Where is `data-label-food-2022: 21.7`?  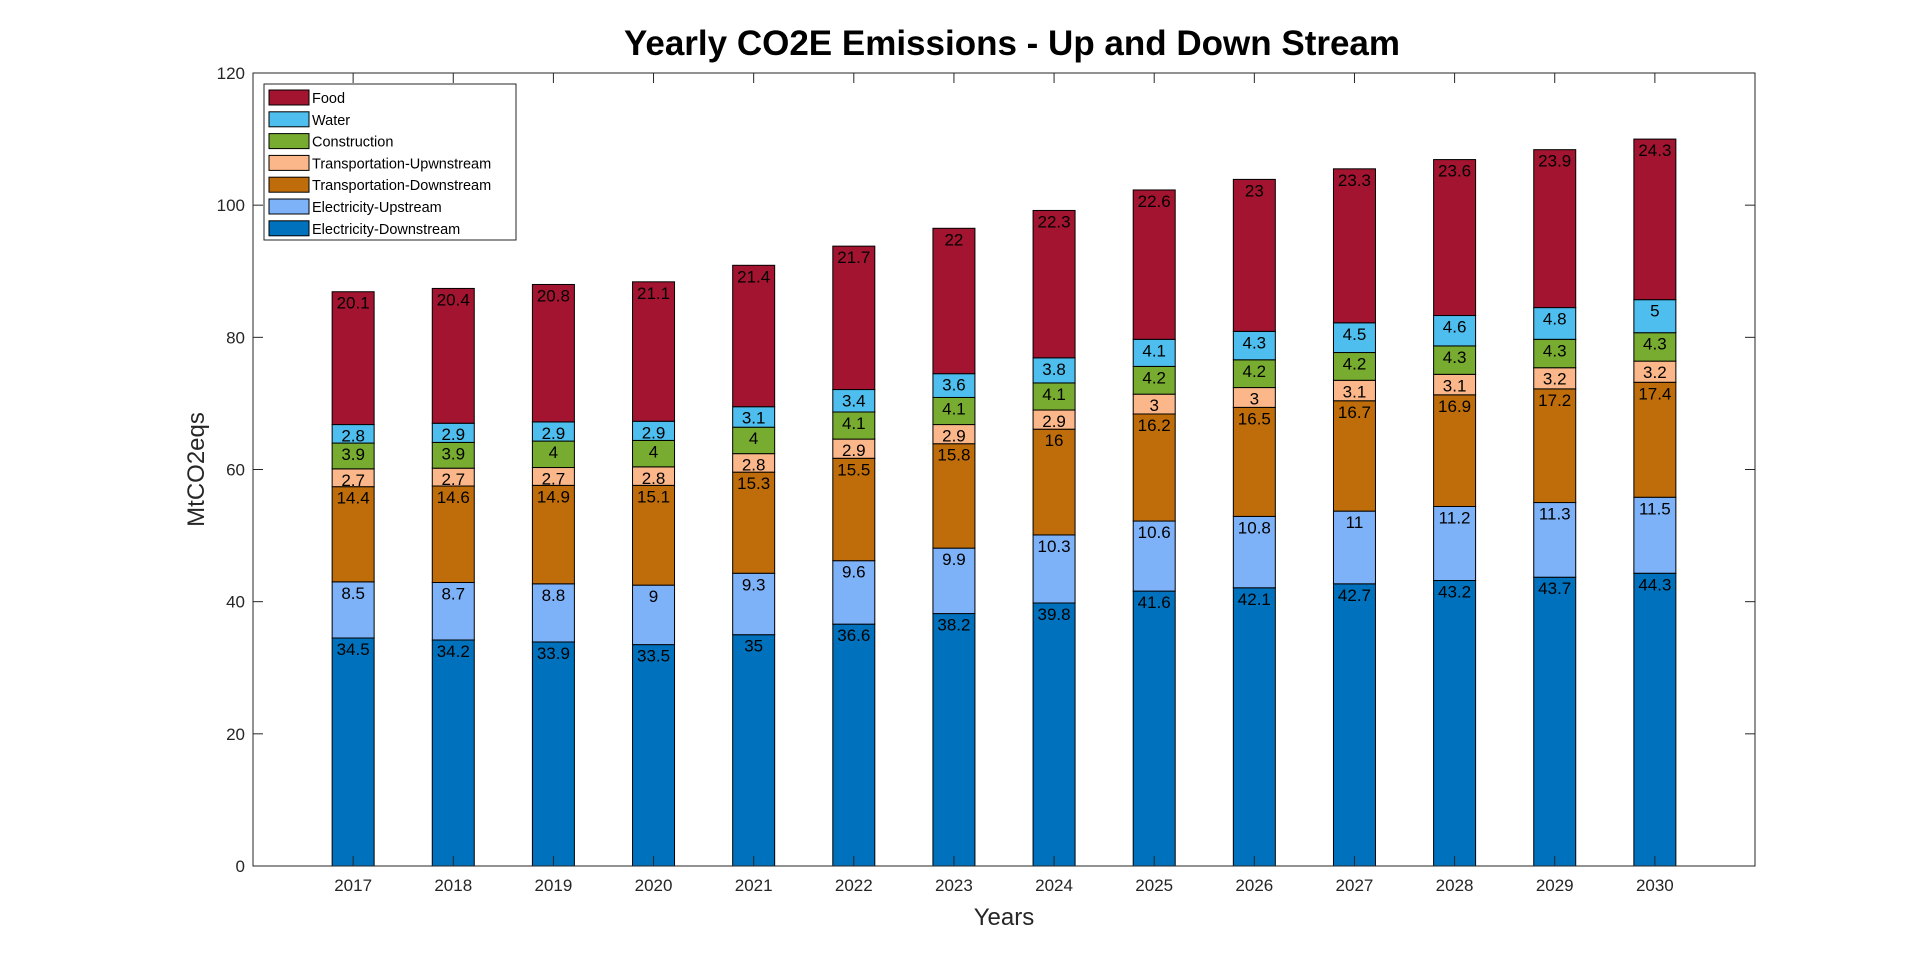
data-label-food-2022: 21.7 is located at coordinates (853, 257).